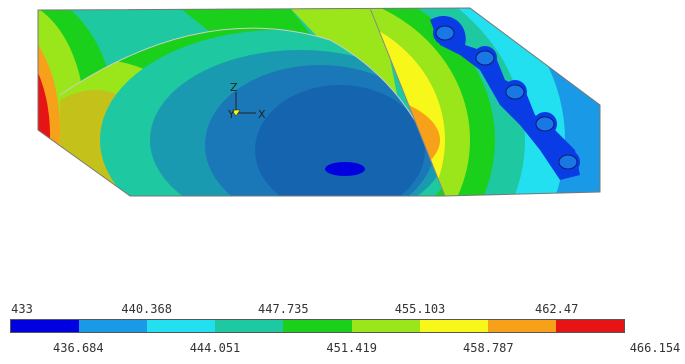  What do you see at coordinates (655, 348) in the screenshot?
I see `legend-value-bottom: 466.154` at bounding box center [655, 348].